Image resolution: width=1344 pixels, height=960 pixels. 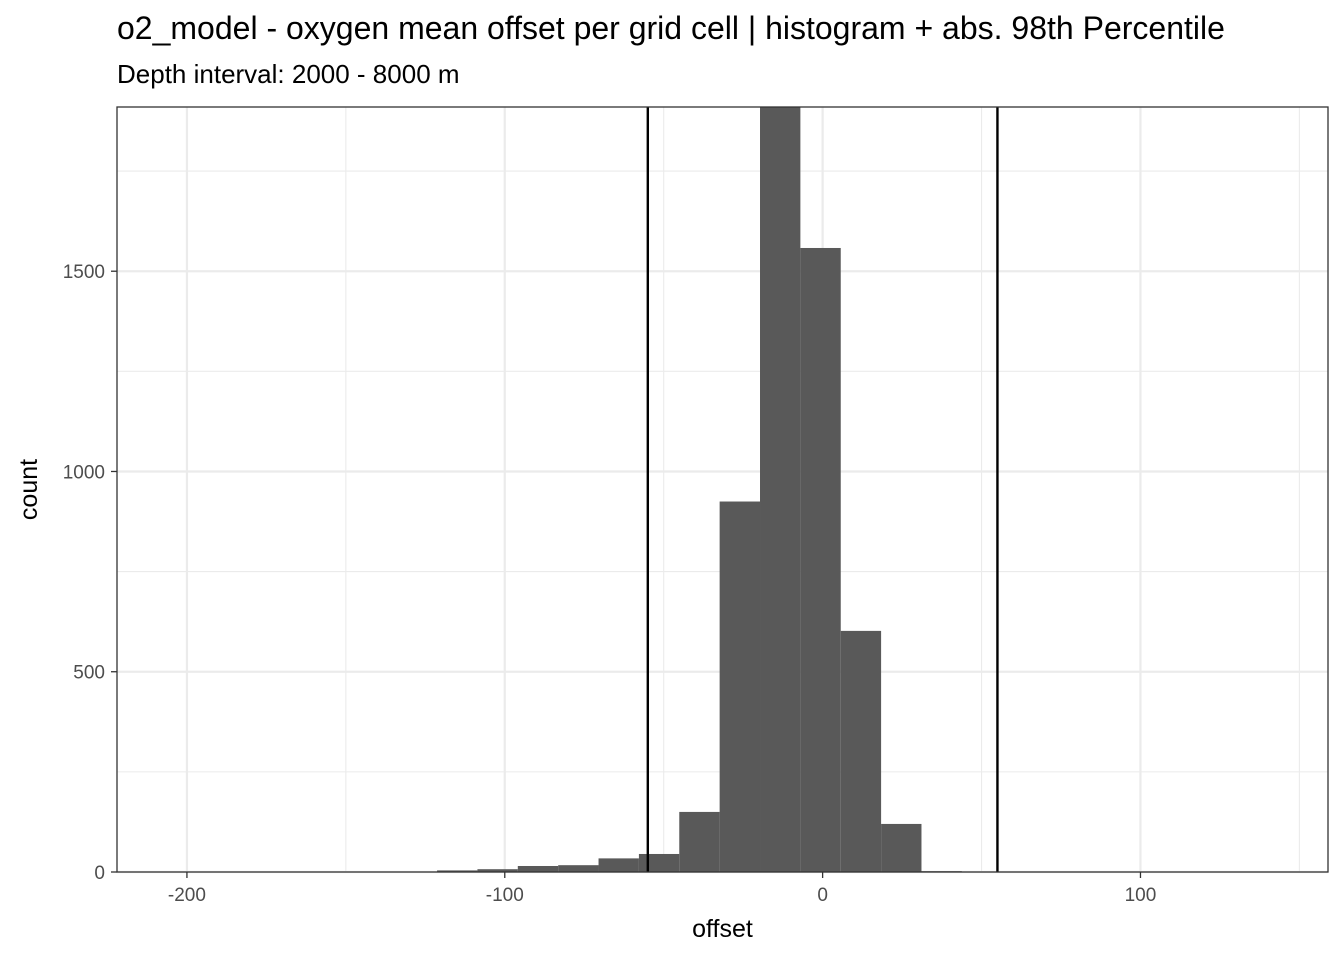 I want to click on x-tick-label: 100, so click(x=1141, y=895).